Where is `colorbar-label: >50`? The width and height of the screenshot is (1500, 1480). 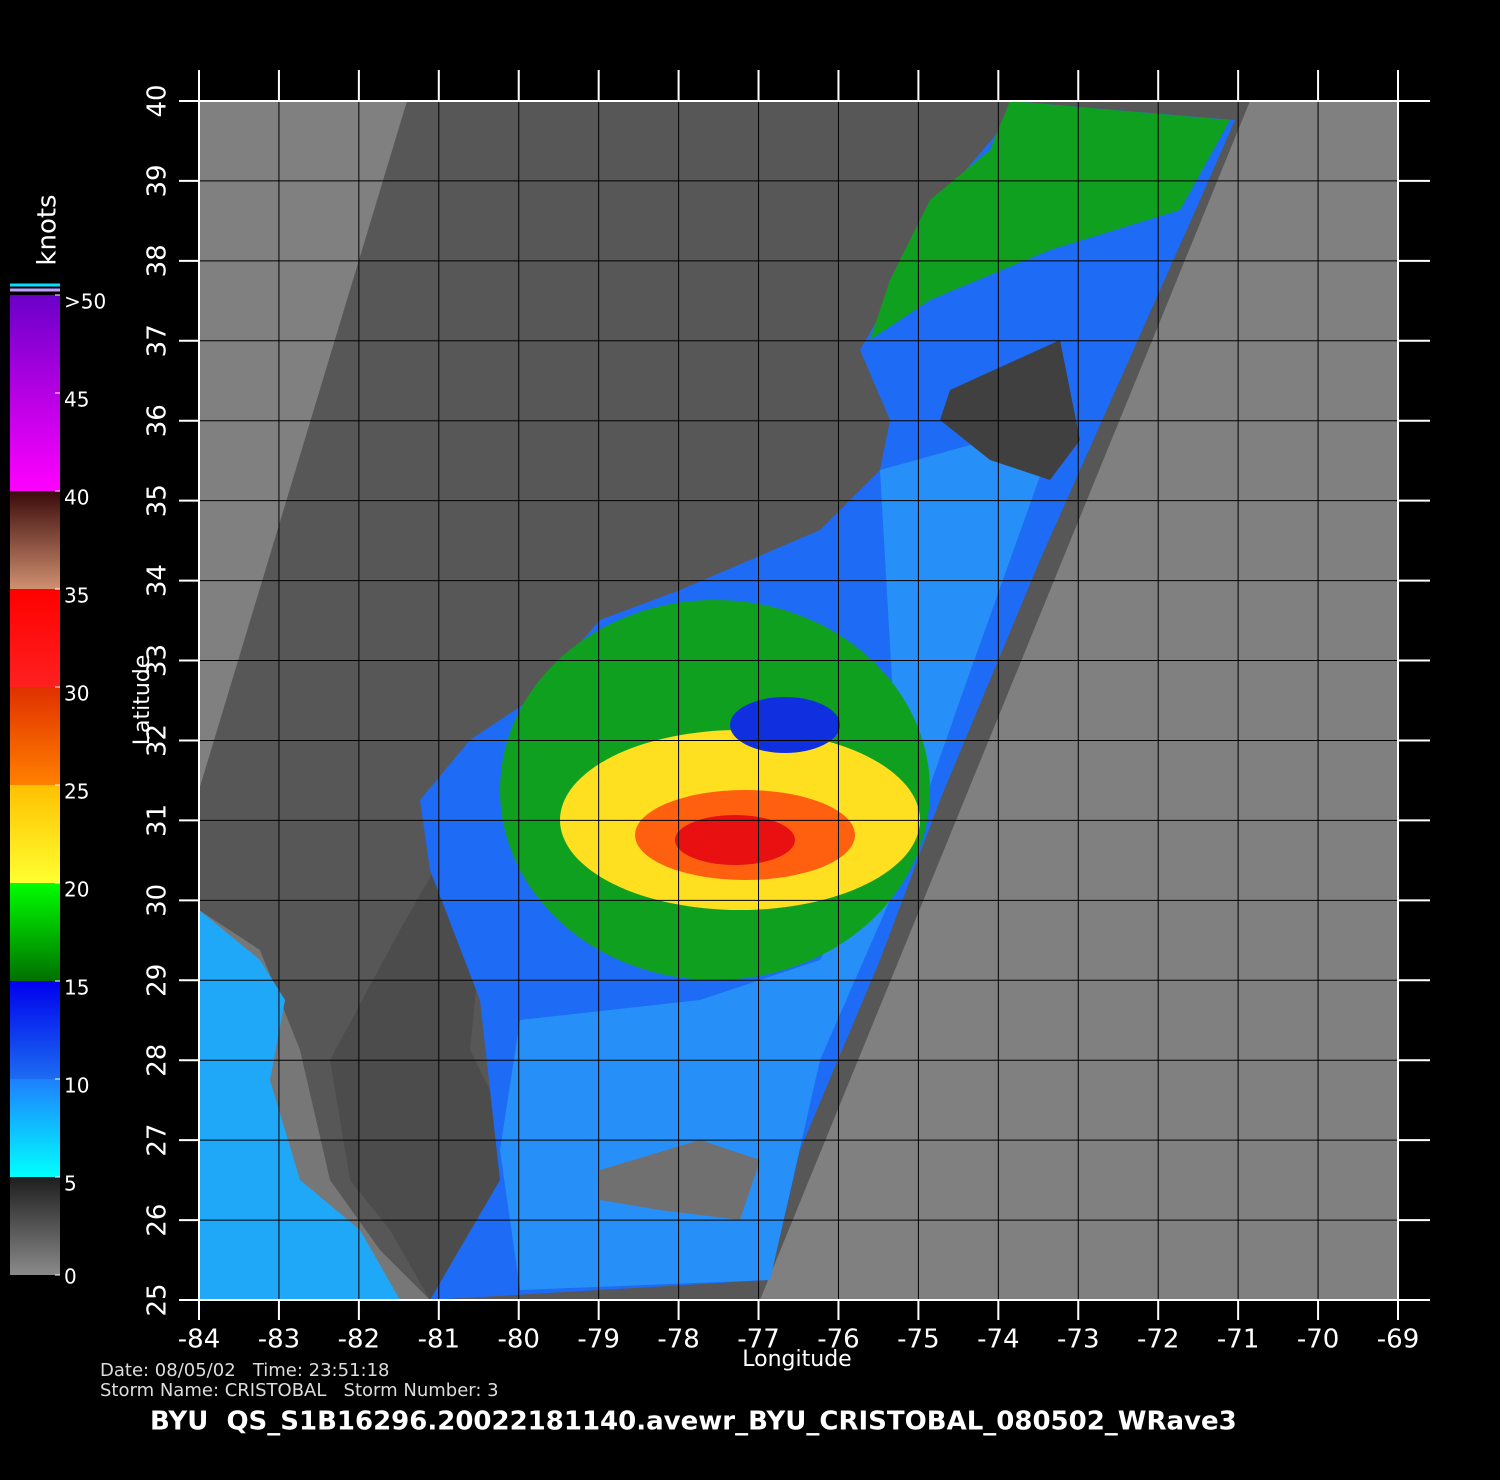 colorbar-label: >50 is located at coordinates (85, 302).